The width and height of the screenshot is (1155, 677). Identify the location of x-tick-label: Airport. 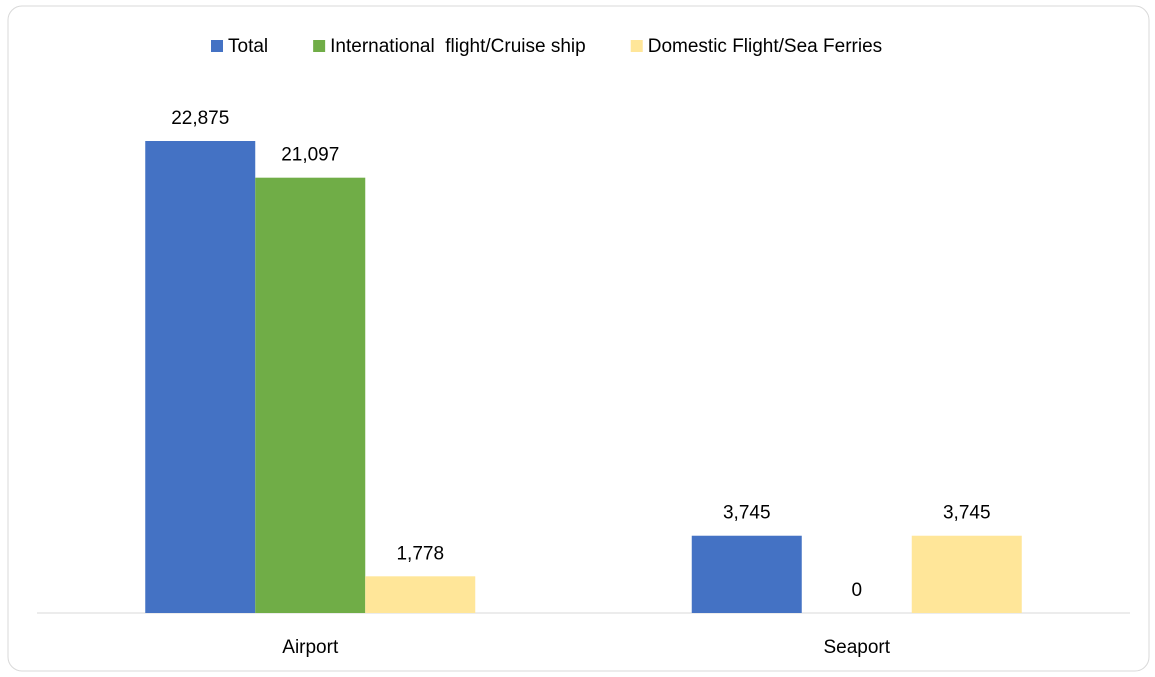
(310, 647).